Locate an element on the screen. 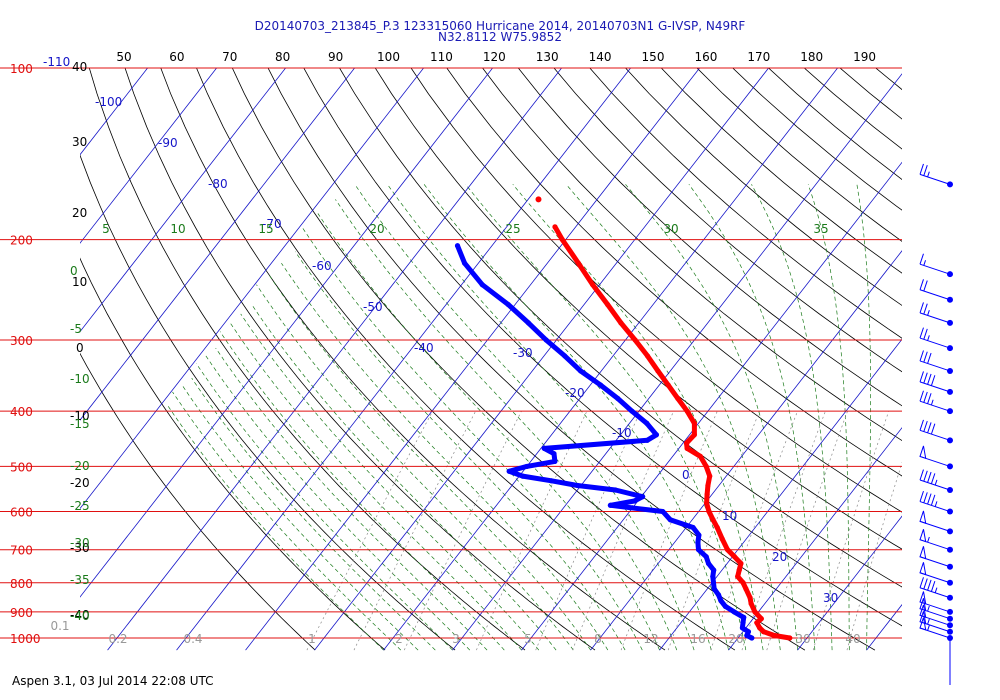 The width and height of the screenshot is (1000, 700). top-axis-label: 140 is located at coordinates (600, 57).